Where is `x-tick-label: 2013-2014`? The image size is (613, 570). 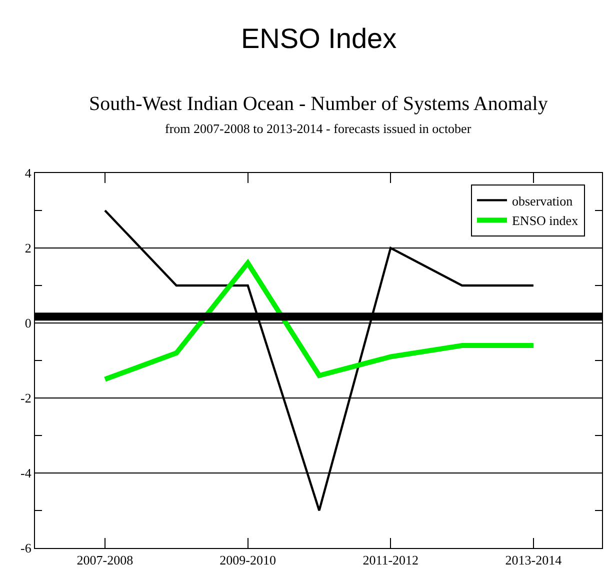 x-tick-label: 2013-2014 is located at coordinates (533, 560).